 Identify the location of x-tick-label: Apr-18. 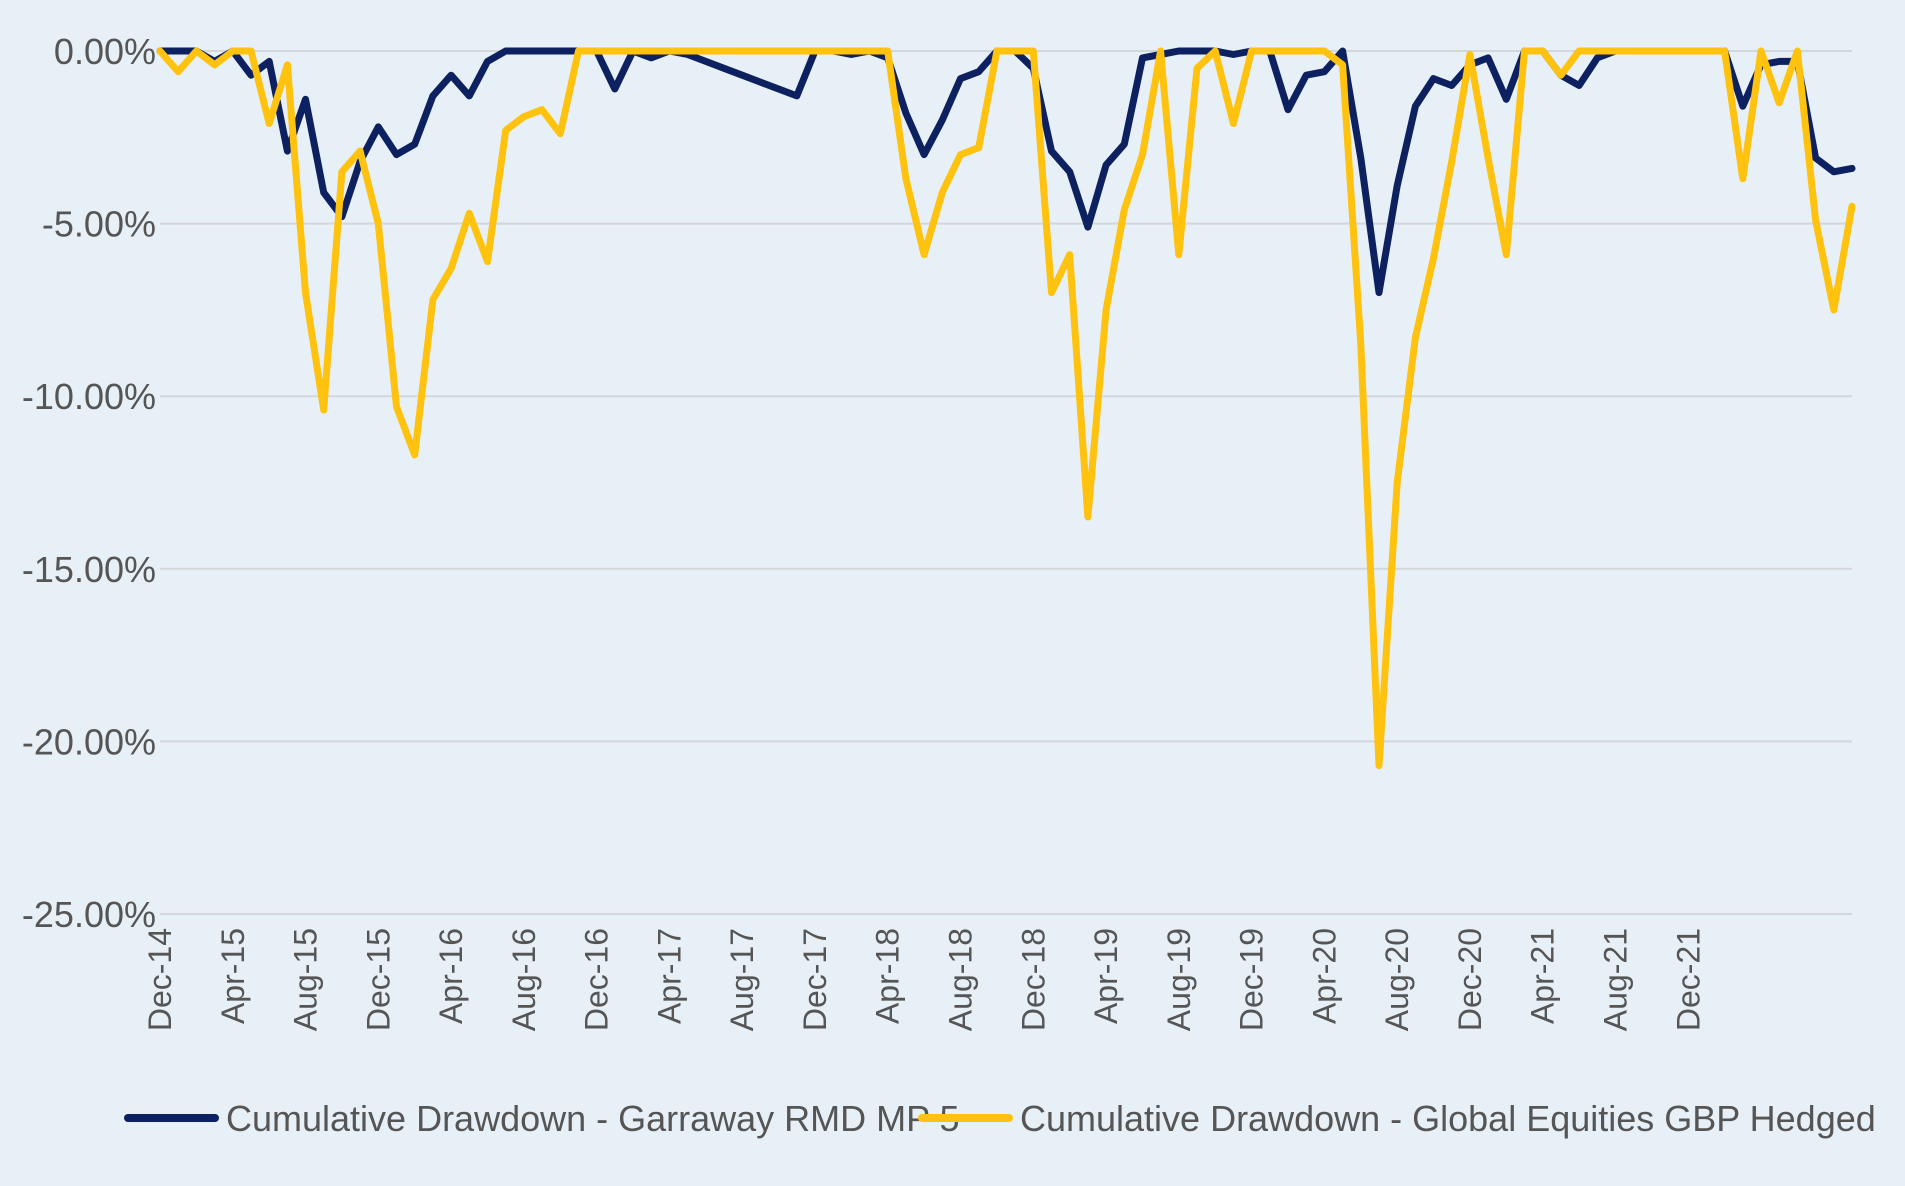
(888, 976).